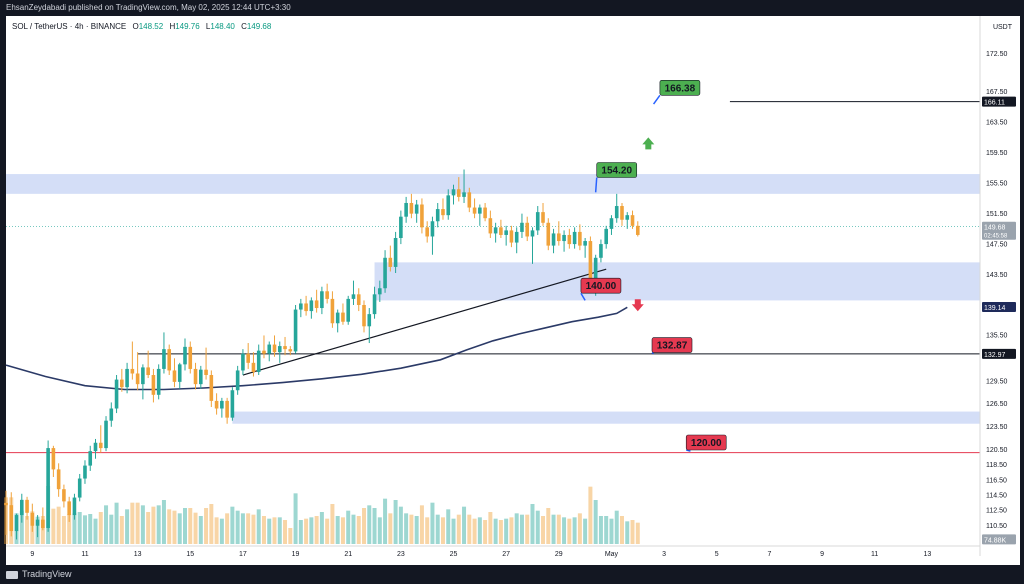 Image resolution: width=1024 pixels, height=584 pixels. Describe the element at coordinates (39, 574) in the screenshot. I see `tradingview-logo: TradingView` at that location.